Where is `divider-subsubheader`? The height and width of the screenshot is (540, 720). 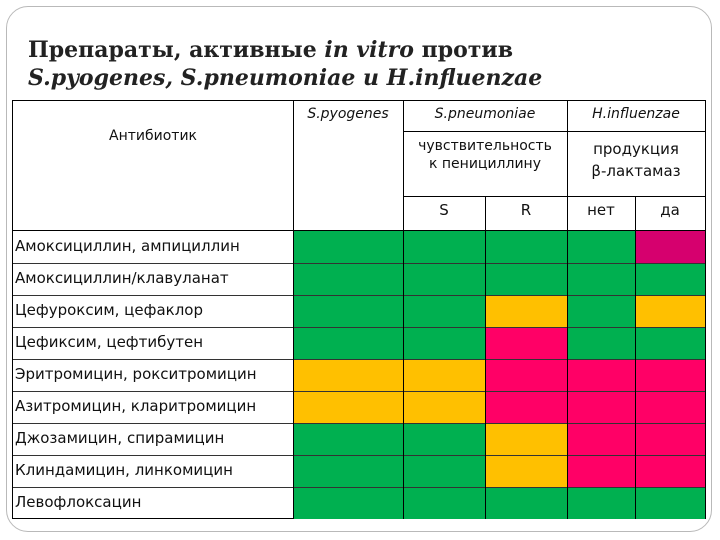
divider-subsubheader is located at coordinates (554, 196).